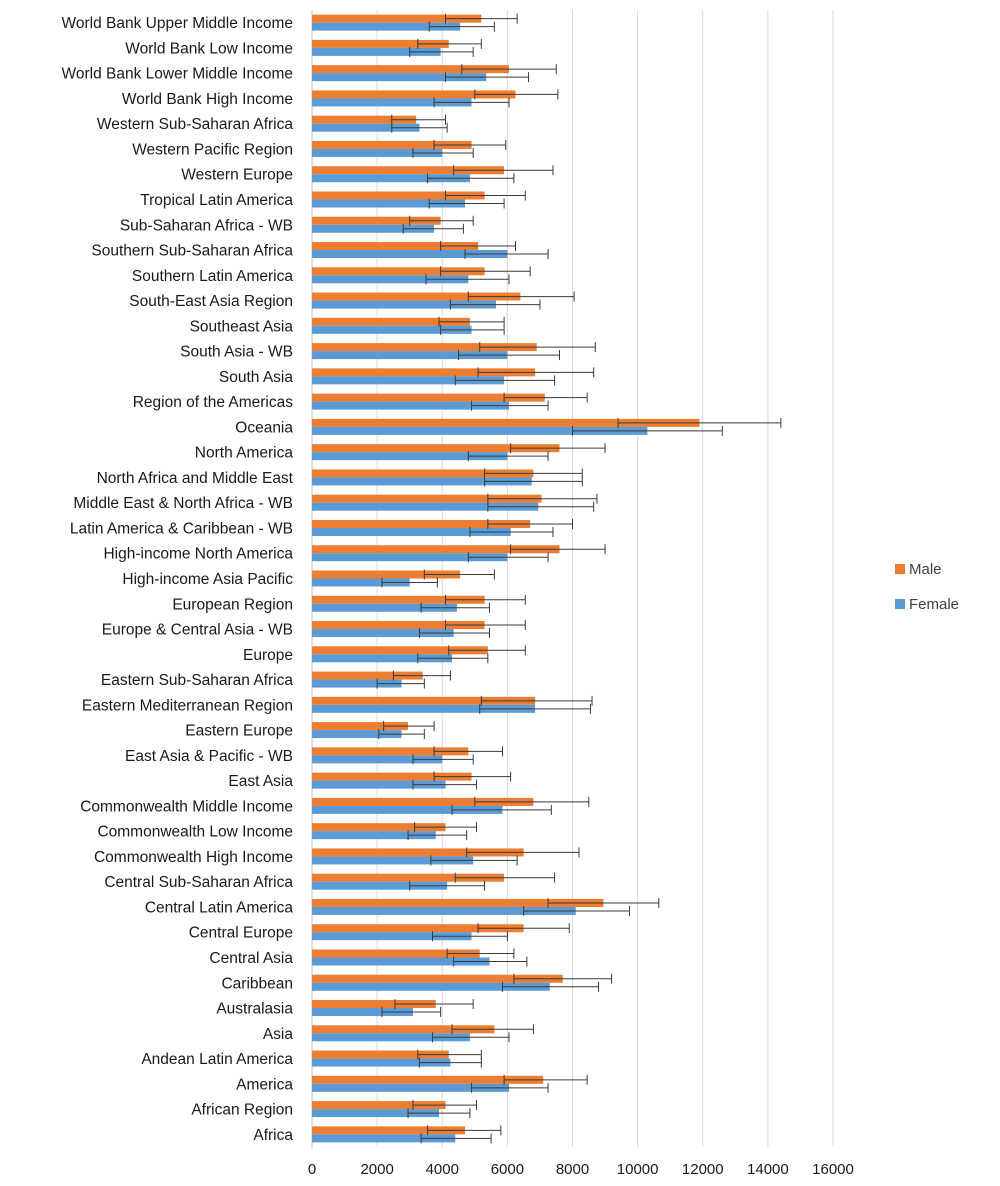 The image size is (1000, 1186). Describe the element at coordinates (470, 144) in the screenshot. I see `error-bar-male-western-pacific-region` at that location.